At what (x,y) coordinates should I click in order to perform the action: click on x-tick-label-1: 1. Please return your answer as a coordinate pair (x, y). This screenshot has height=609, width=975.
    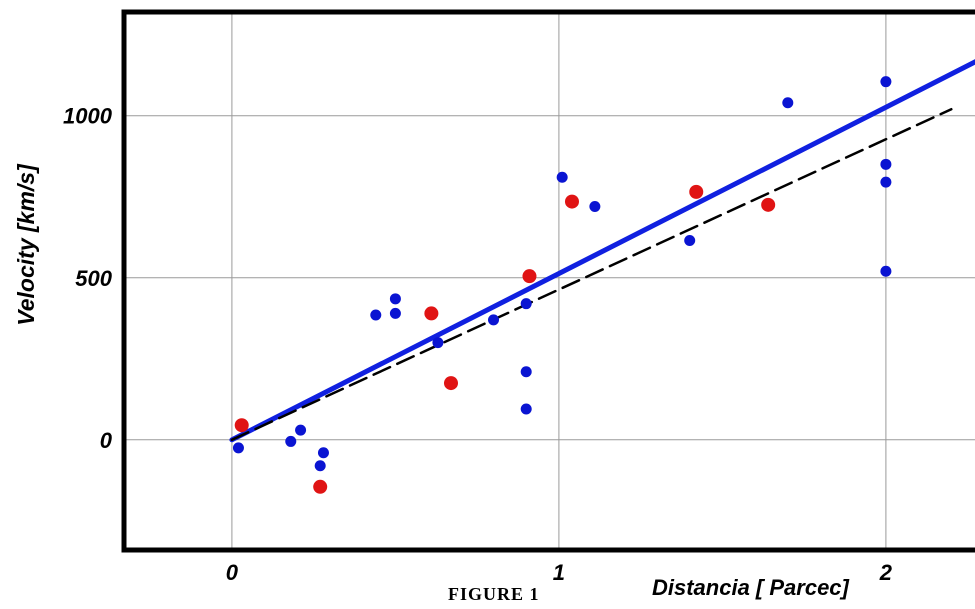
    Looking at the image, I should click on (559, 572).